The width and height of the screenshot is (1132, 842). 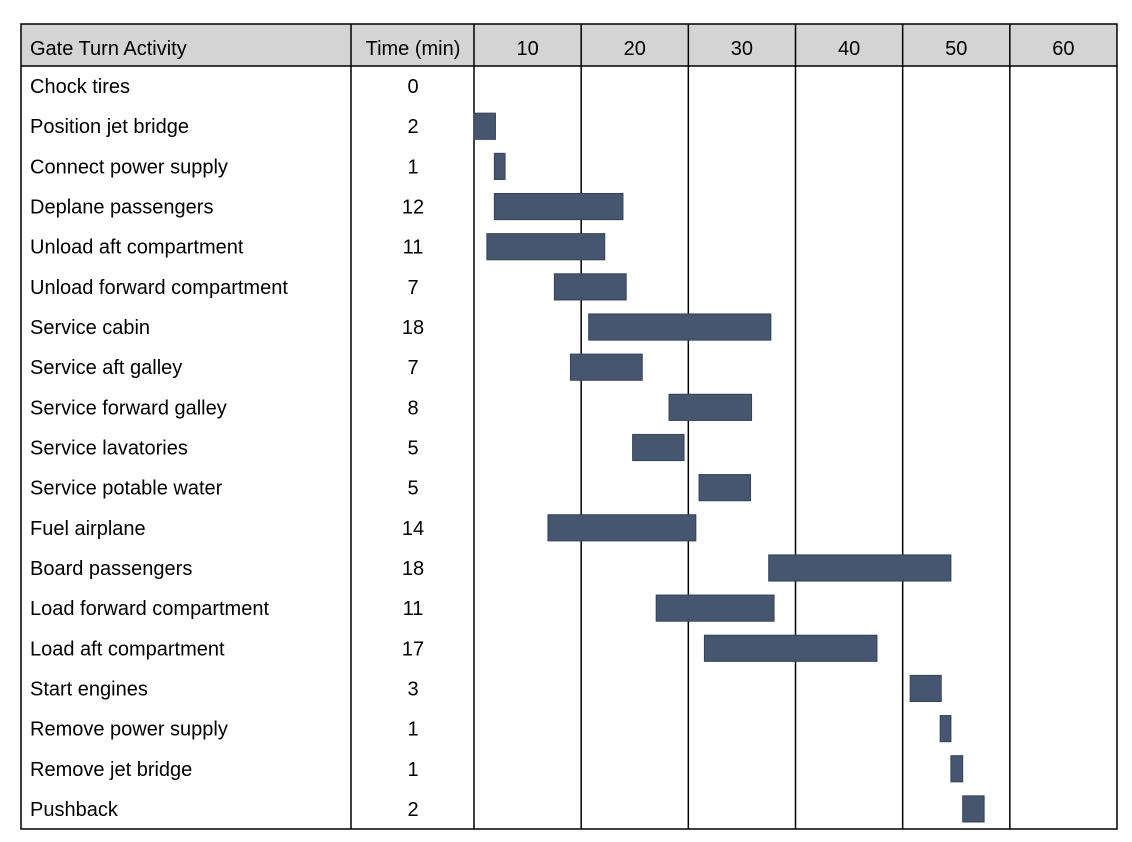 What do you see at coordinates (635, 49) in the screenshot?
I see `x-tick-label: 20` at bounding box center [635, 49].